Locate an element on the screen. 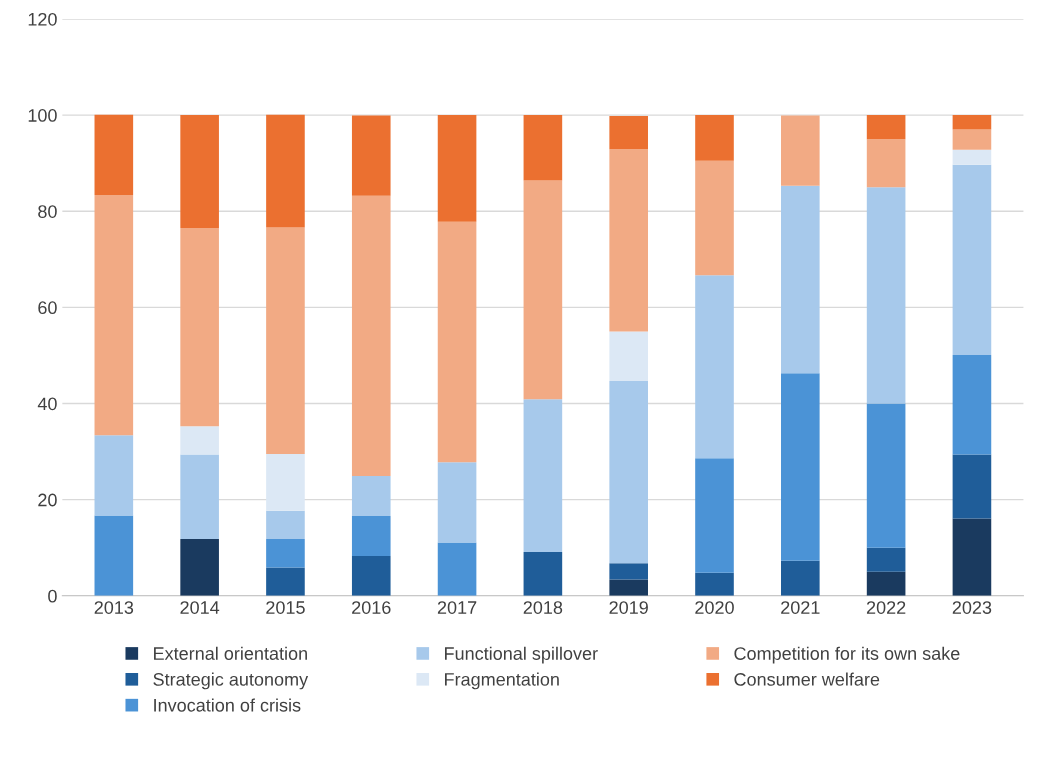 The width and height of the screenshot is (1039, 759). x-tick-label: 2022 is located at coordinates (886, 607).